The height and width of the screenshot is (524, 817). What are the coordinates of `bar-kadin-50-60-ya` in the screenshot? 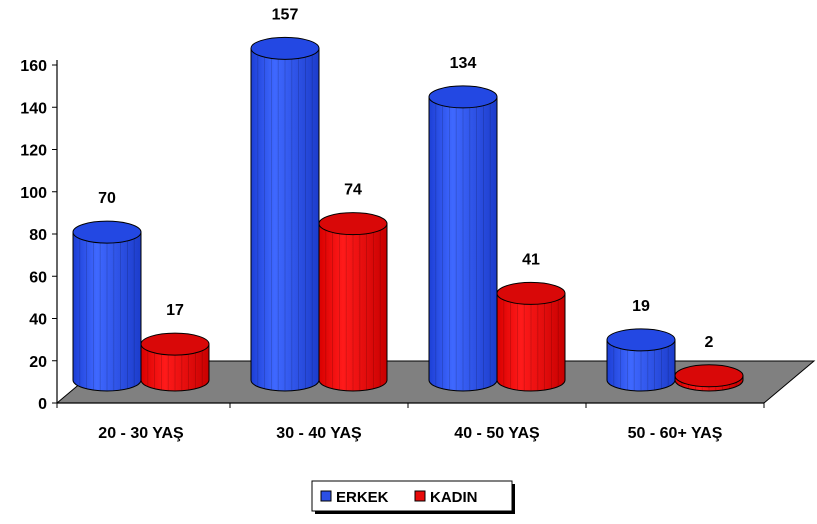 It's located at (709, 378).